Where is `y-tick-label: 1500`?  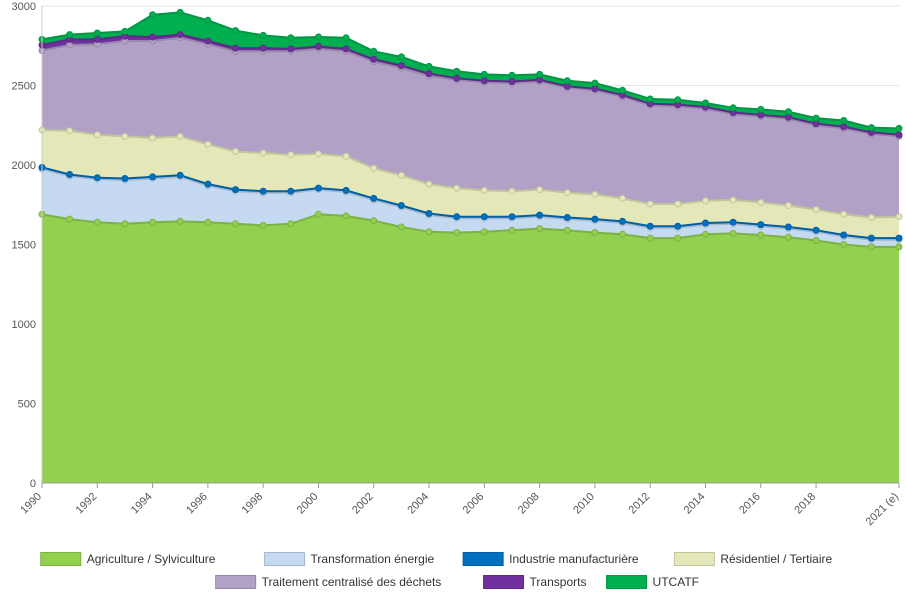
y-tick-label: 1500 is located at coordinates (24, 246).